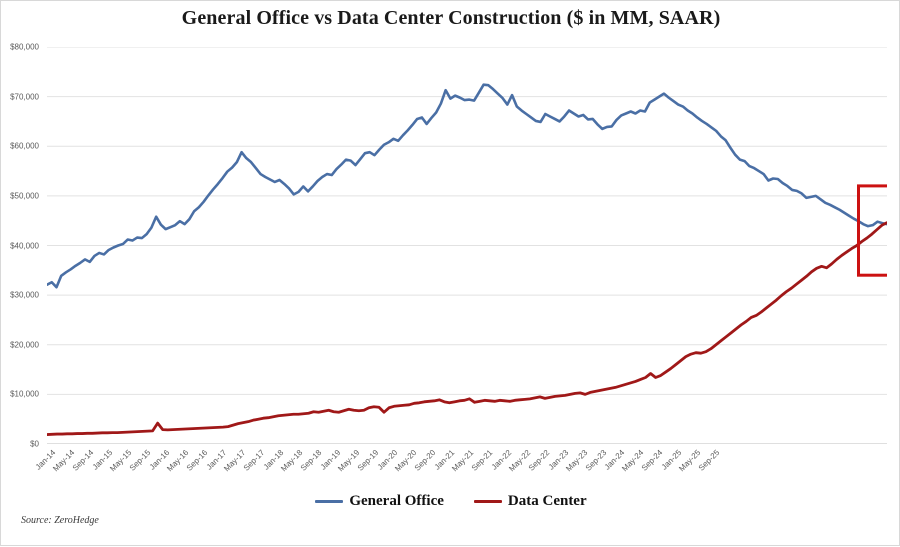 The height and width of the screenshot is (547, 900). I want to click on y-tick-label: $30,000, so click(24, 295).